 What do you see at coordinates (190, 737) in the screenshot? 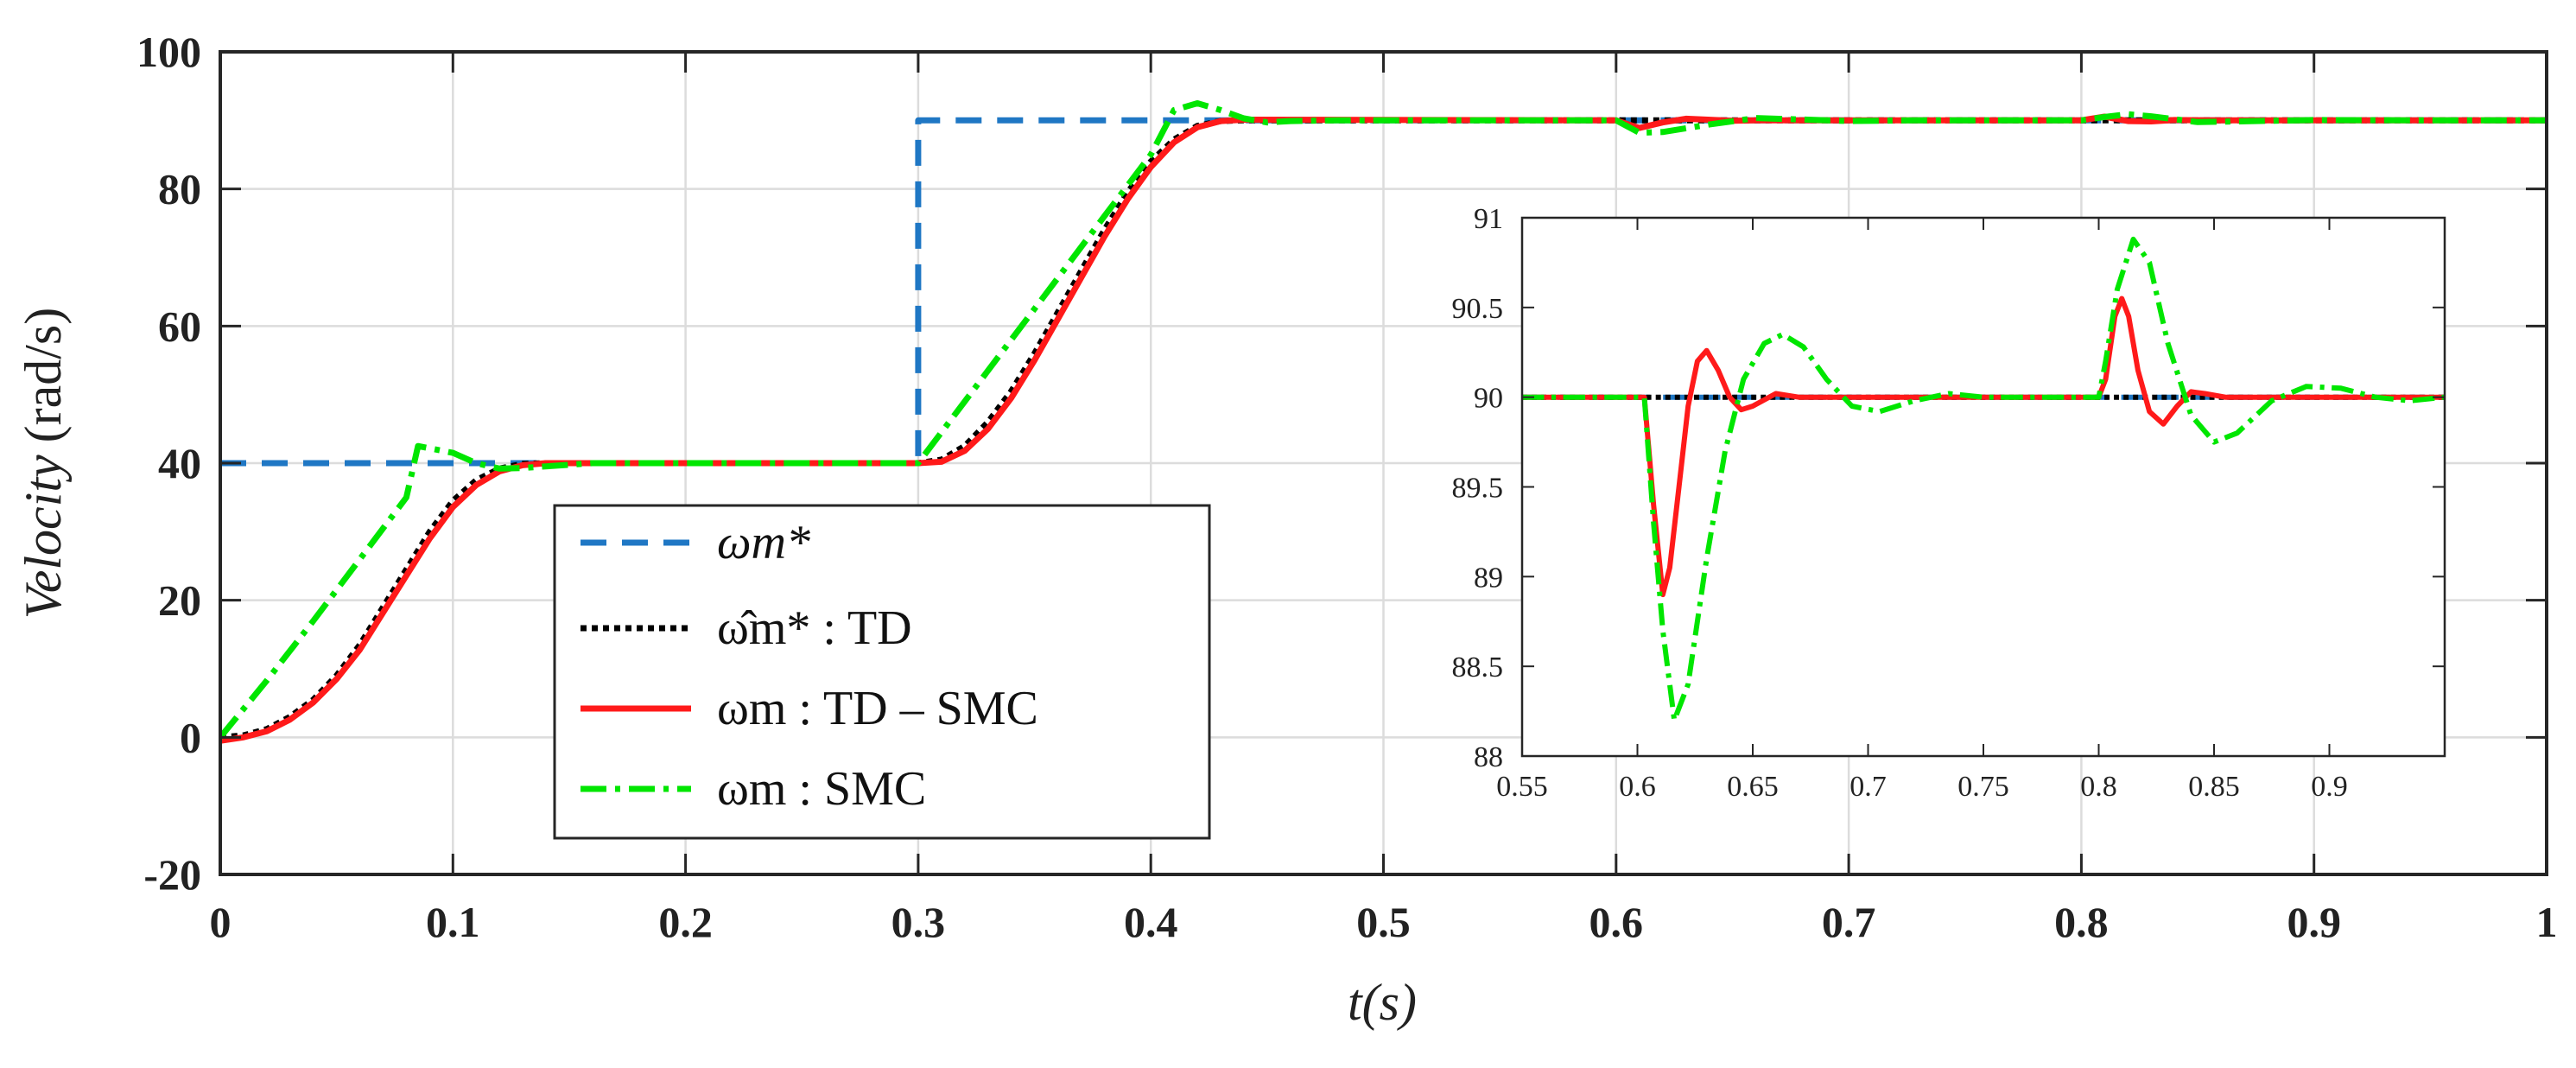
I see `main-y-tick-label-1: 0` at bounding box center [190, 737].